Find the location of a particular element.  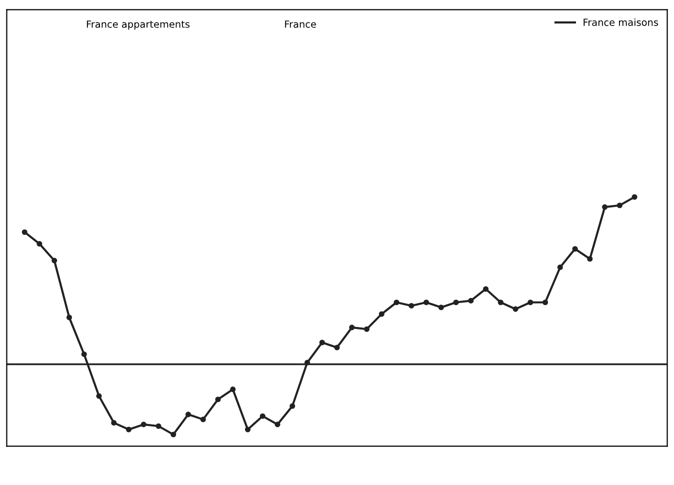

text: France is located at coordinates (300, 24).